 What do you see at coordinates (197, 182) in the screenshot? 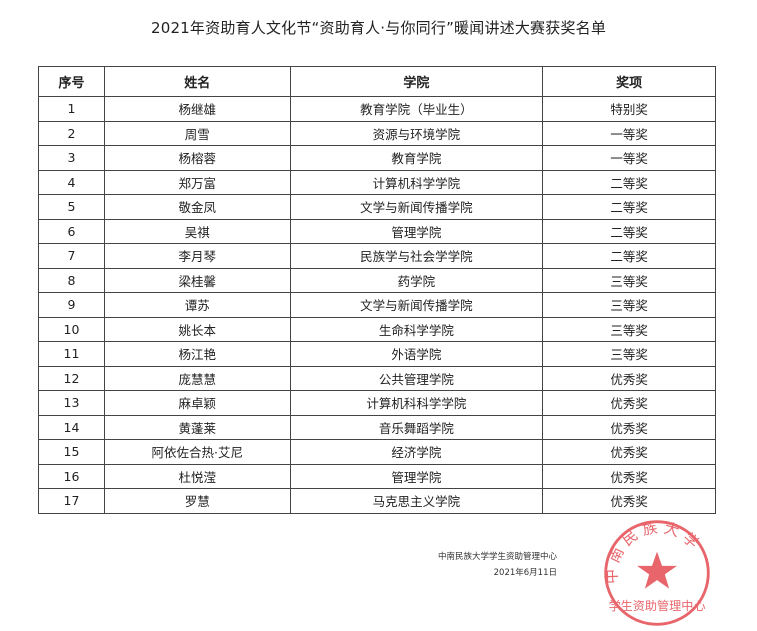
I see `cell-name: 郑万富` at bounding box center [197, 182].